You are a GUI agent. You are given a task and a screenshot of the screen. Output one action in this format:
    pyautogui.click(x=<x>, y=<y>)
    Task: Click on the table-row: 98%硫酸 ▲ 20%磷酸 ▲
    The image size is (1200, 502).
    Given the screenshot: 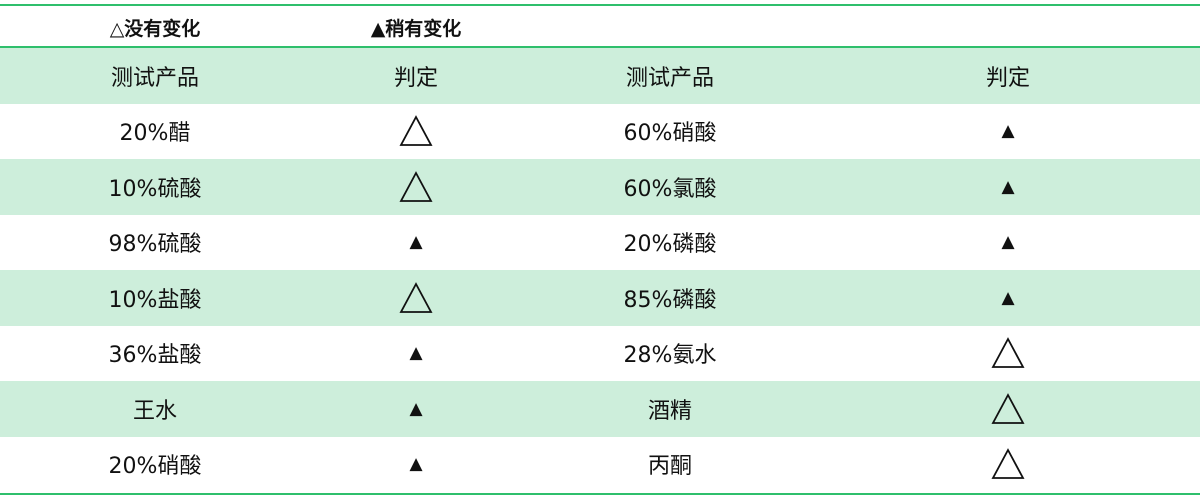 What is the action you would take?
    pyautogui.click(x=600, y=243)
    